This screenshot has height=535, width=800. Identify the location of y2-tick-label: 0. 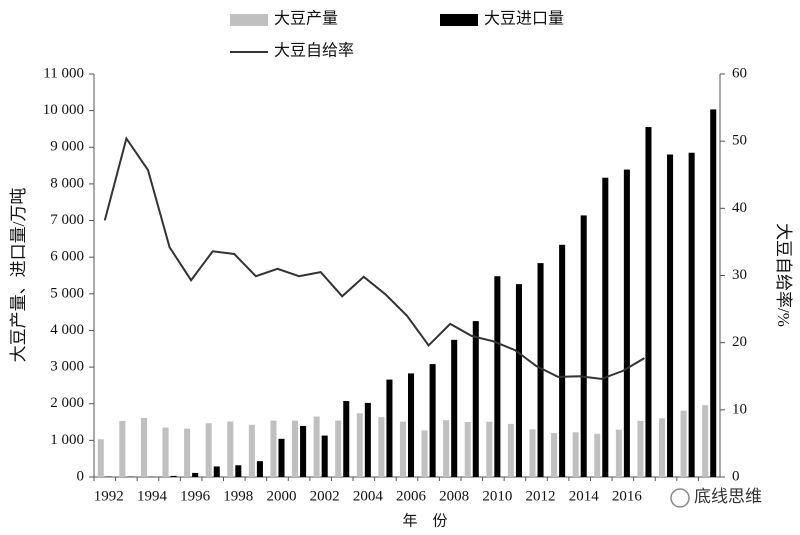
(736, 476).